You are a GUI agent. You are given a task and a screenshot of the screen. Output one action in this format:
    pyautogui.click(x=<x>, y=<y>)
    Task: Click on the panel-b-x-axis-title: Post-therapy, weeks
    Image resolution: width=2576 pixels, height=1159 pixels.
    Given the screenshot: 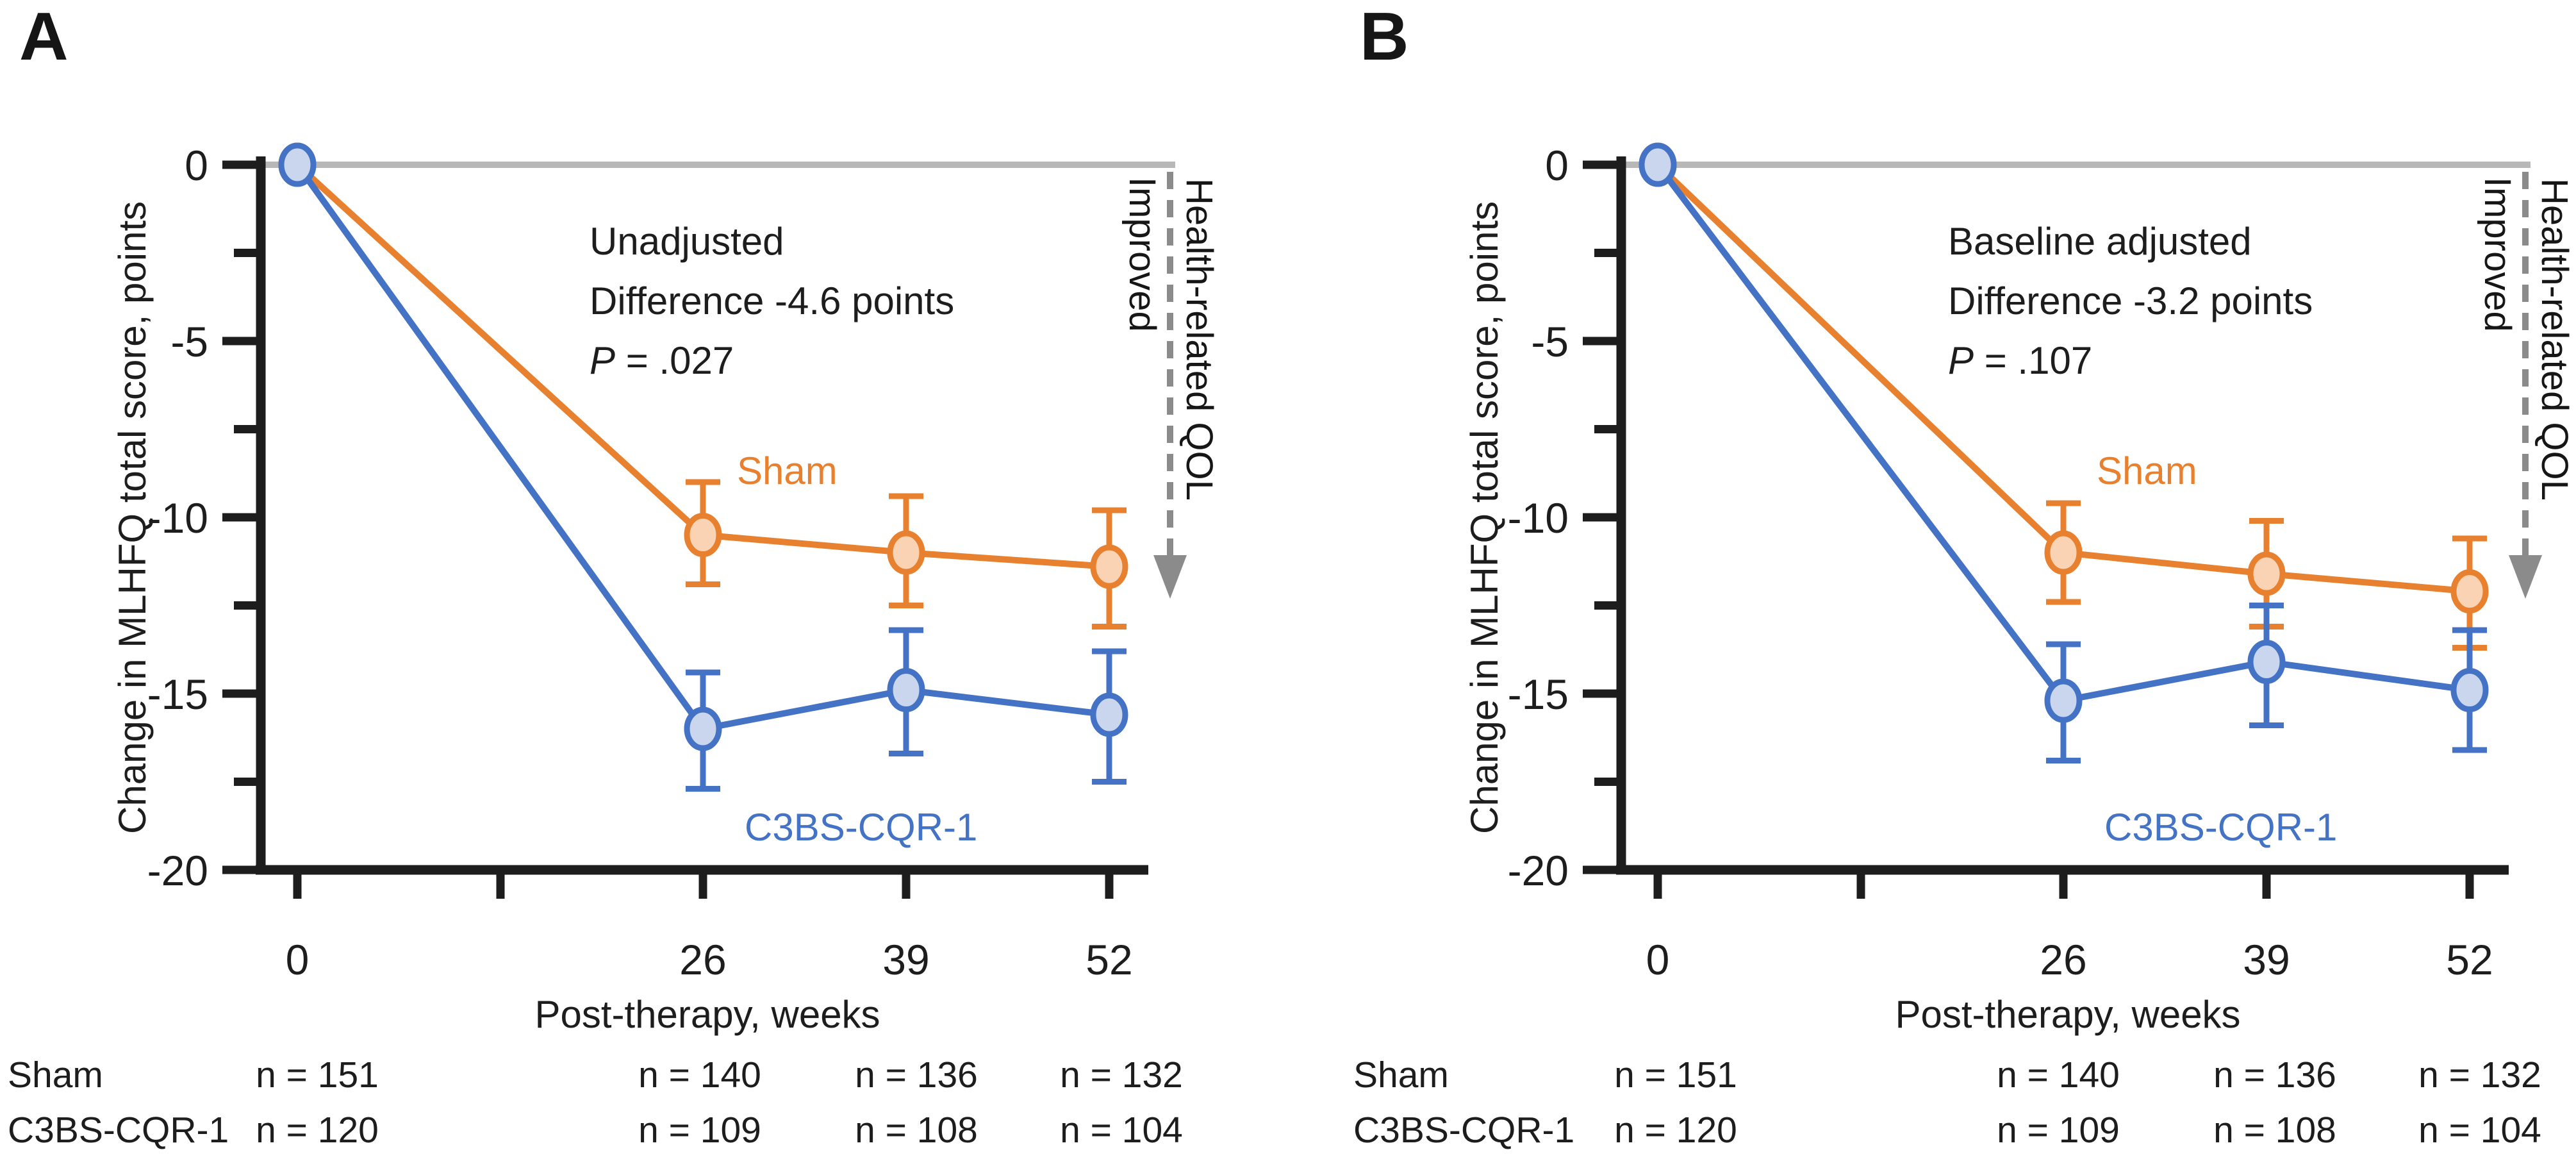 What is the action you would take?
    pyautogui.click(x=2068, y=1014)
    